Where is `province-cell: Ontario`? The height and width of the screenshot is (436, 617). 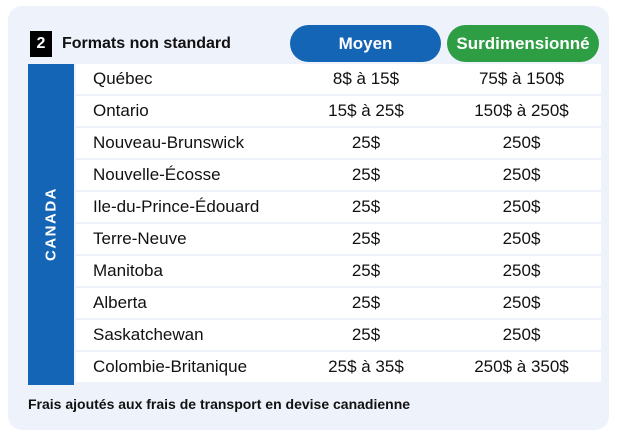
province-cell: Ontario is located at coordinates (121, 110).